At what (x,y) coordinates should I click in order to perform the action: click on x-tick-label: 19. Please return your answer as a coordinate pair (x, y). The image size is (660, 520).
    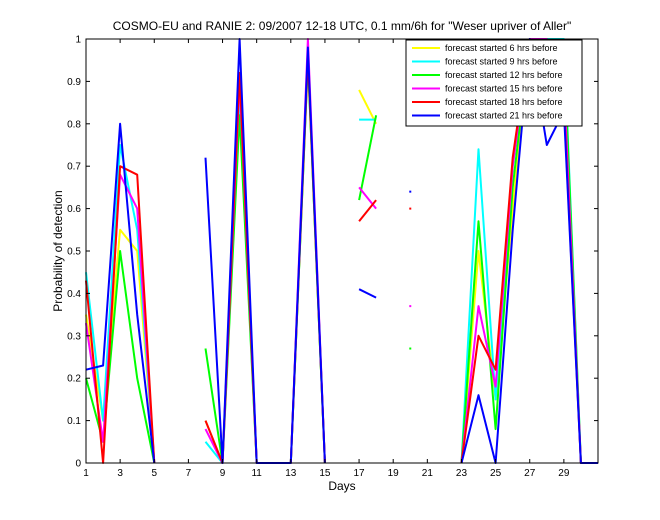
    Looking at the image, I should click on (394, 473).